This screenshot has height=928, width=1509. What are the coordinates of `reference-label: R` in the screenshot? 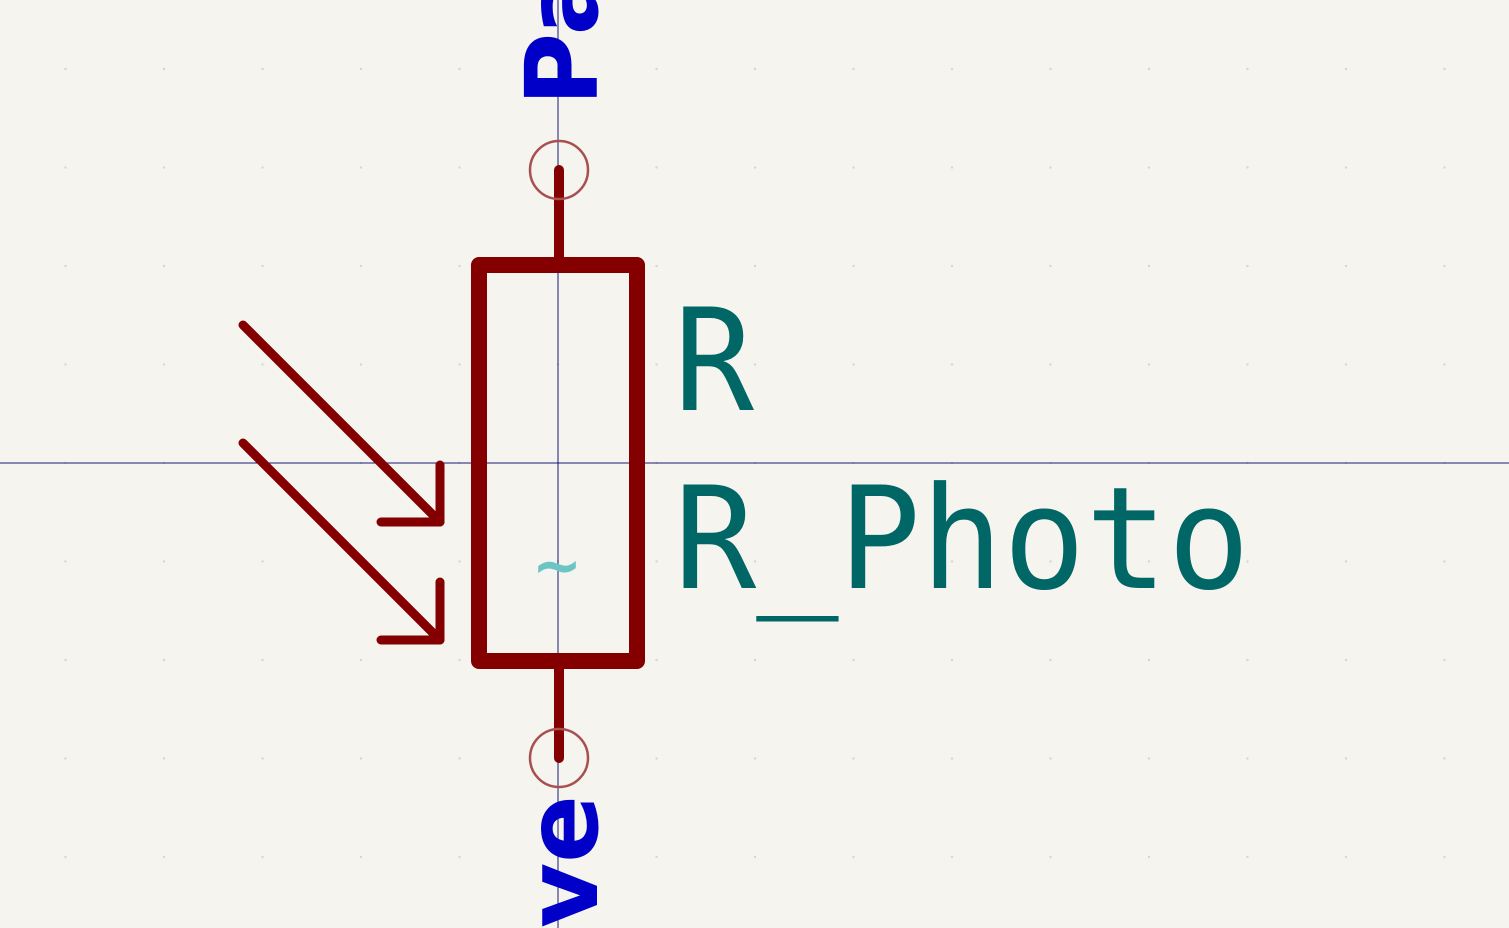 It's located at (714, 361).